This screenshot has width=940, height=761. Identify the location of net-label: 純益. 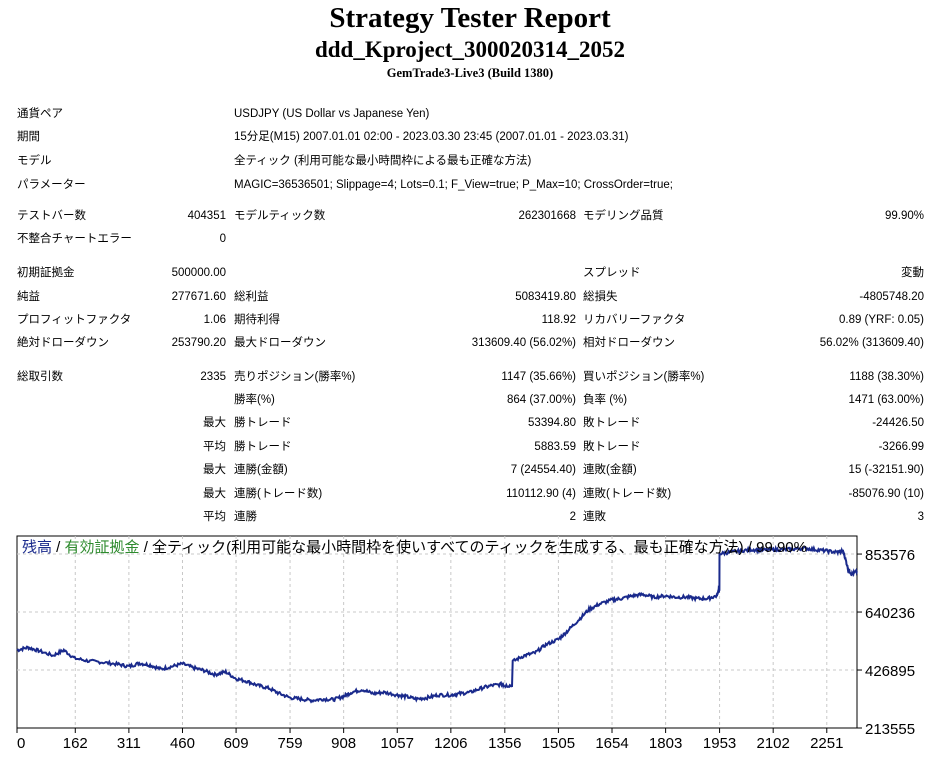
(28, 297).